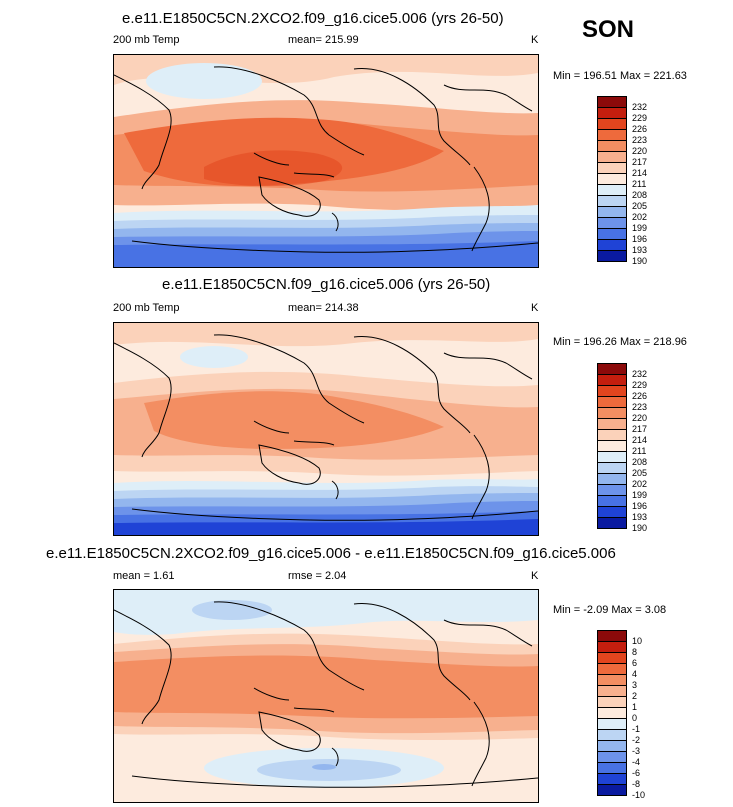 The image size is (733, 807). I want to click on panel-3-tick: 10, so click(637, 641).